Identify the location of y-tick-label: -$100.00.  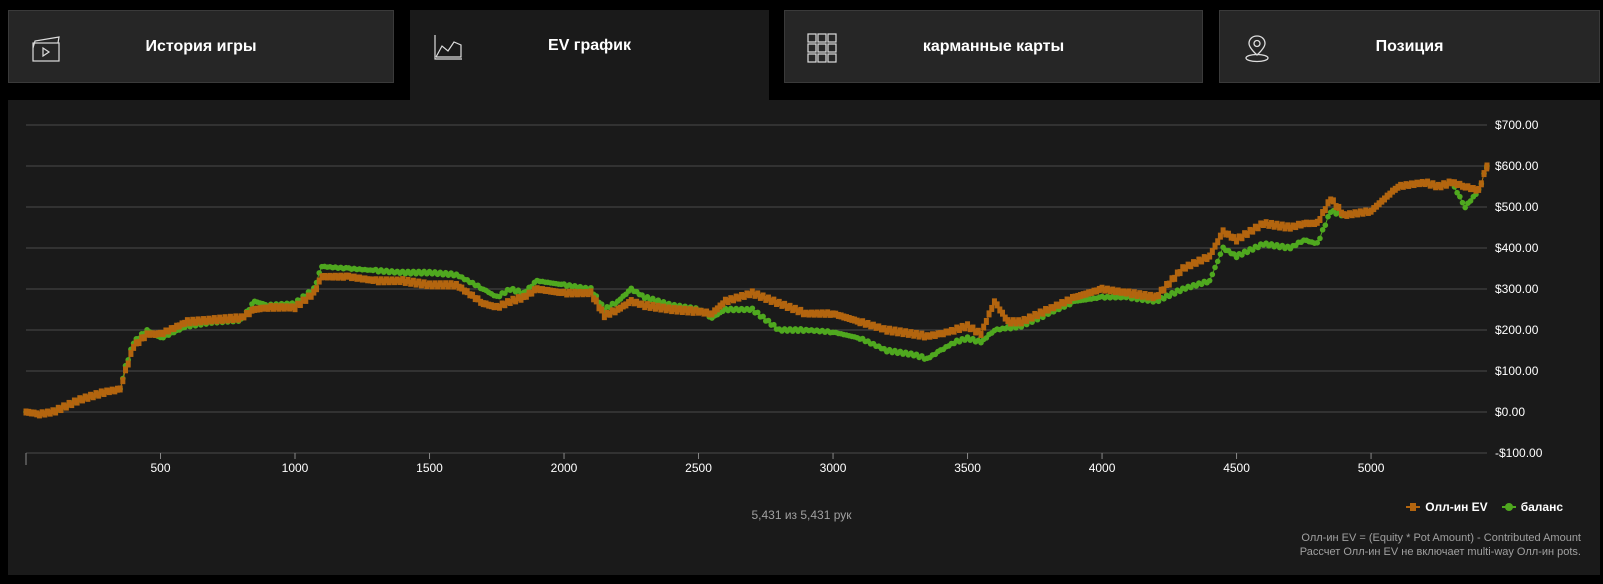
(1519, 453).